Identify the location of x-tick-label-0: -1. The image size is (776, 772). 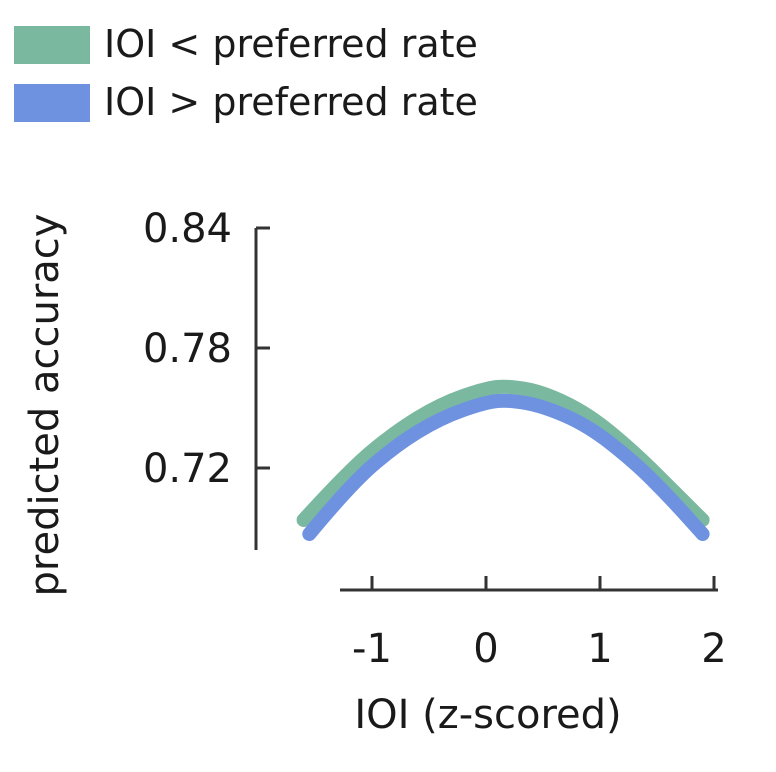
(372, 649).